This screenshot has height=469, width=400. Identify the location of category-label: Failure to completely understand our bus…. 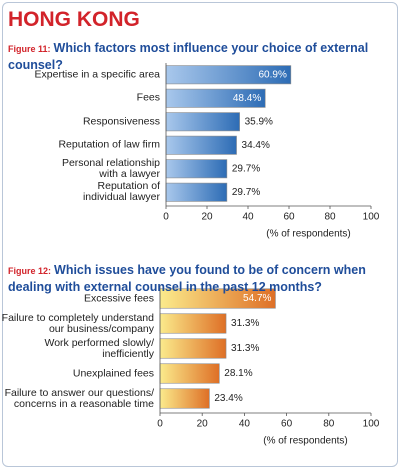
(77, 323).